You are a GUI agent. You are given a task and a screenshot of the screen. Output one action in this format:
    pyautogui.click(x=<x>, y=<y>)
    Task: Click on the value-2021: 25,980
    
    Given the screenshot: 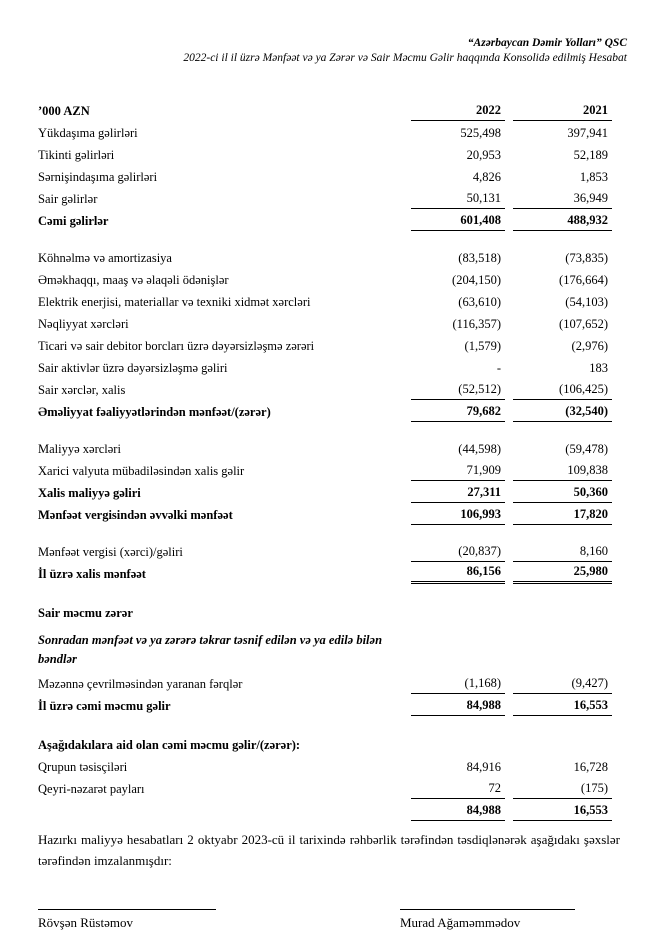 What is the action you would take?
    pyautogui.click(x=562, y=573)
    